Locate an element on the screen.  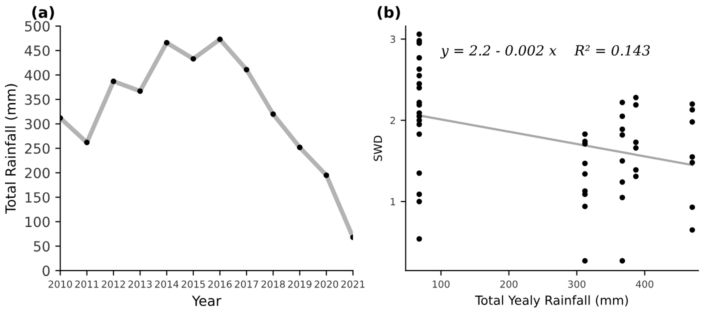
x-tick-label: 200 is located at coordinates (509, 284).